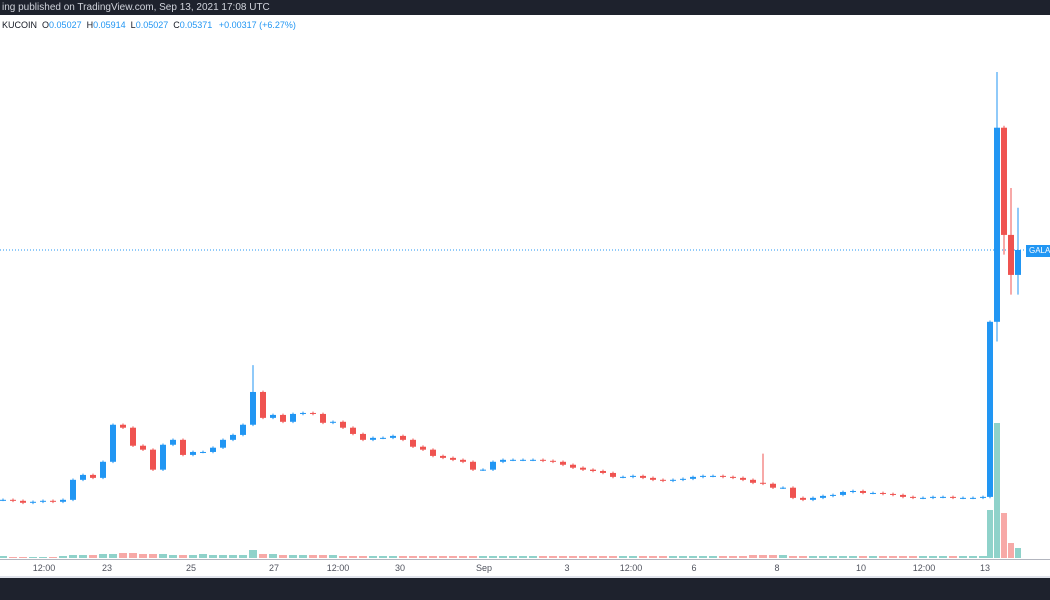 The width and height of the screenshot is (1050, 600). Describe the element at coordinates (400, 568) in the screenshot. I see `x-tick-label: 30` at that location.